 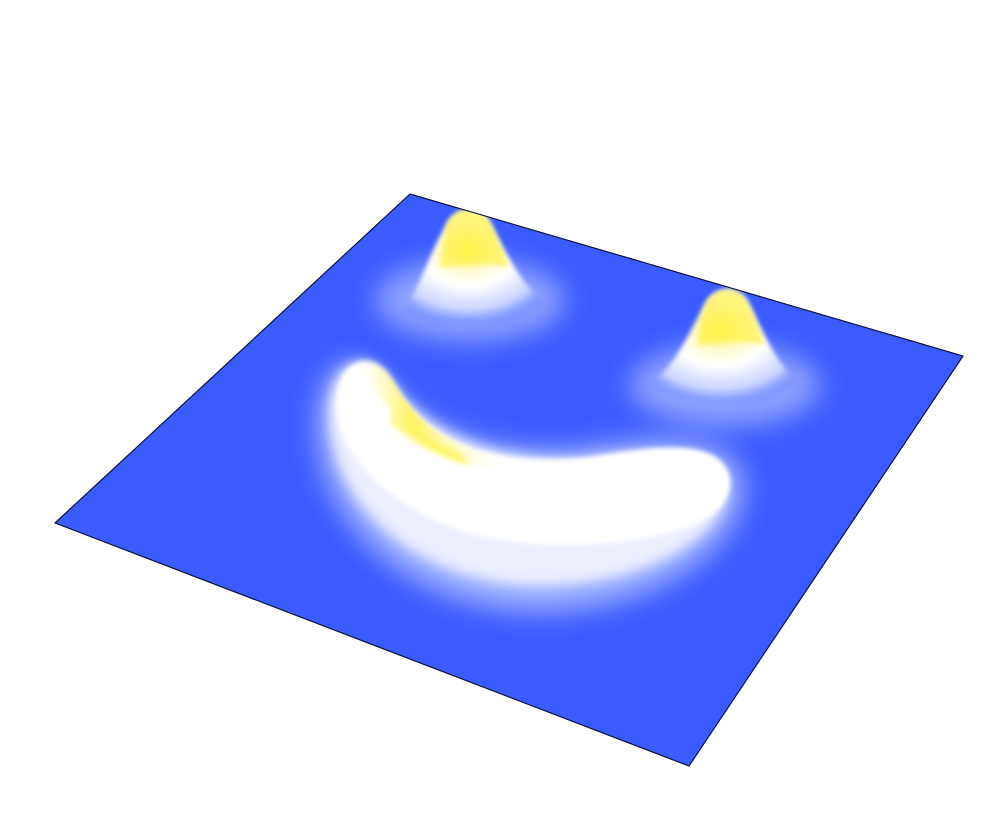 What do you see at coordinates (530, 485) in the screenshot?
I see `mouth-ridge` at bounding box center [530, 485].